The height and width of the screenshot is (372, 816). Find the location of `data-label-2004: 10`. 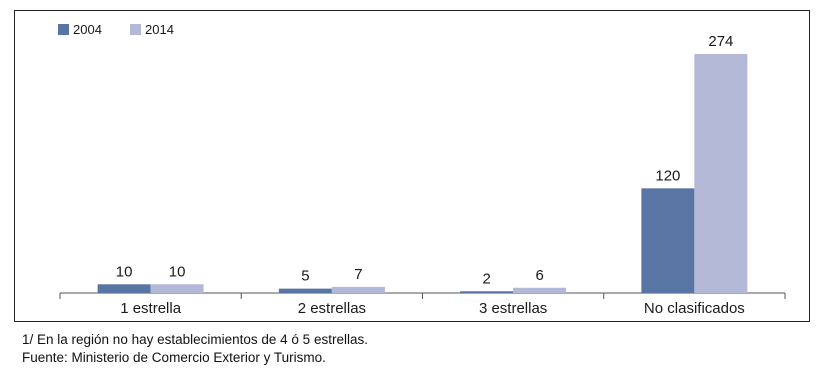

data-label-2004: 10 is located at coordinates (124, 271).